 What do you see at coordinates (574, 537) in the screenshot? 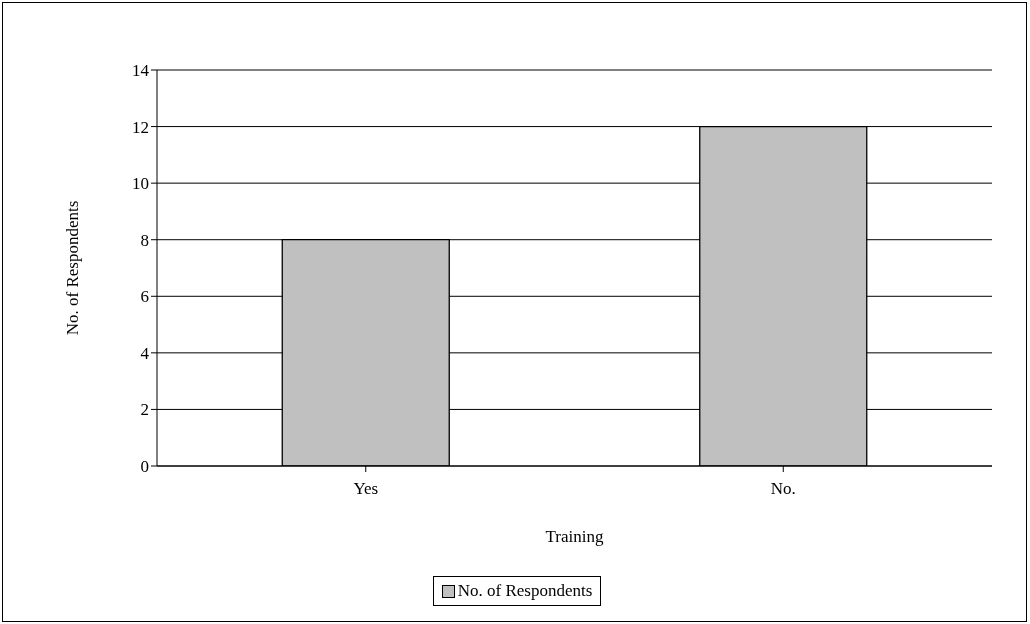
I see `x-axis-title: Training` at bounding box center [574, 537].